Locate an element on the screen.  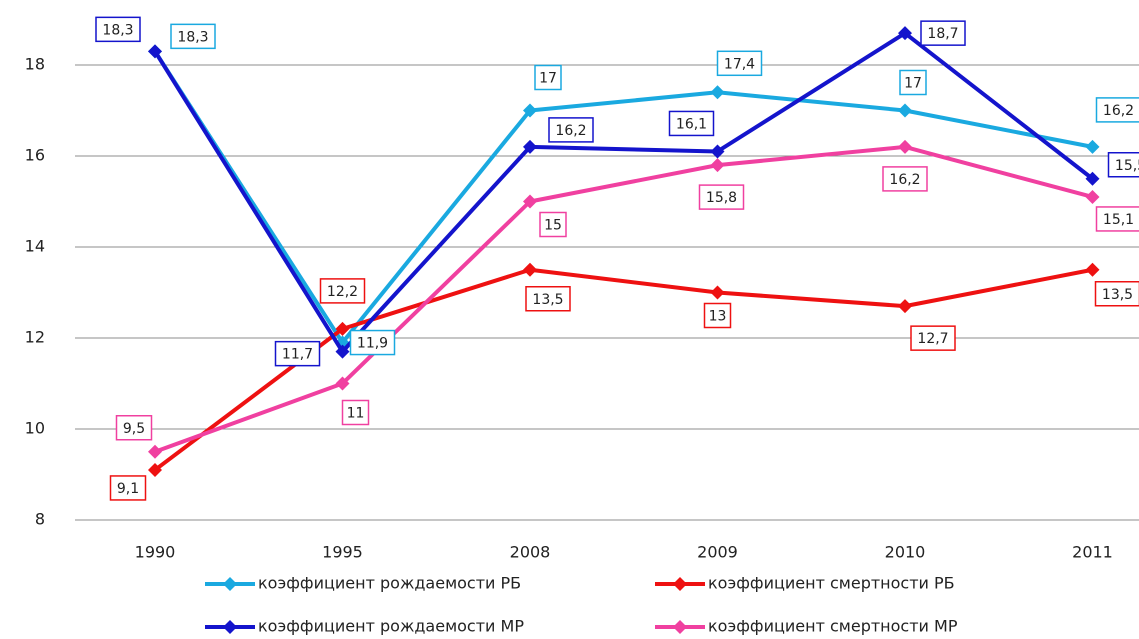
y-tick-label: 8 is located at coordinates (40, 519).